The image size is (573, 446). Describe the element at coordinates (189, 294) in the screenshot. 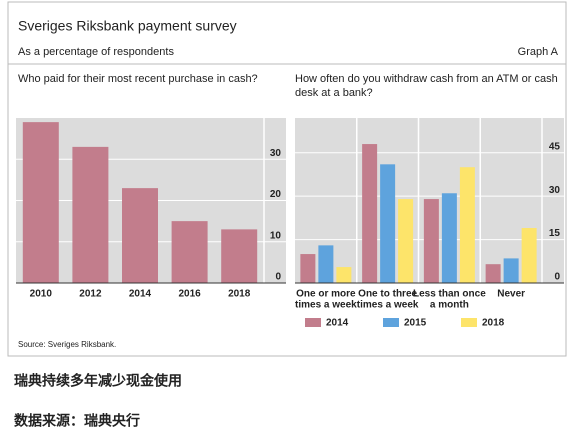

I see `x-tick-label: 2016` at that location.